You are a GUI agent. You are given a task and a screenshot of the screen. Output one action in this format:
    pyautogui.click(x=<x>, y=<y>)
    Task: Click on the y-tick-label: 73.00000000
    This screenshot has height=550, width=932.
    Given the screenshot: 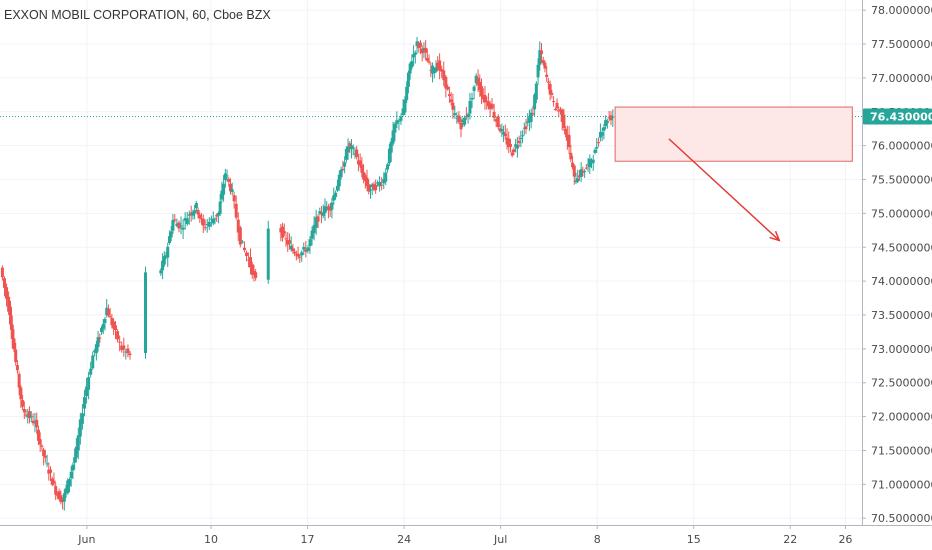 What is the action you would take?
    pyautogui.click(x=901, y=349)
    